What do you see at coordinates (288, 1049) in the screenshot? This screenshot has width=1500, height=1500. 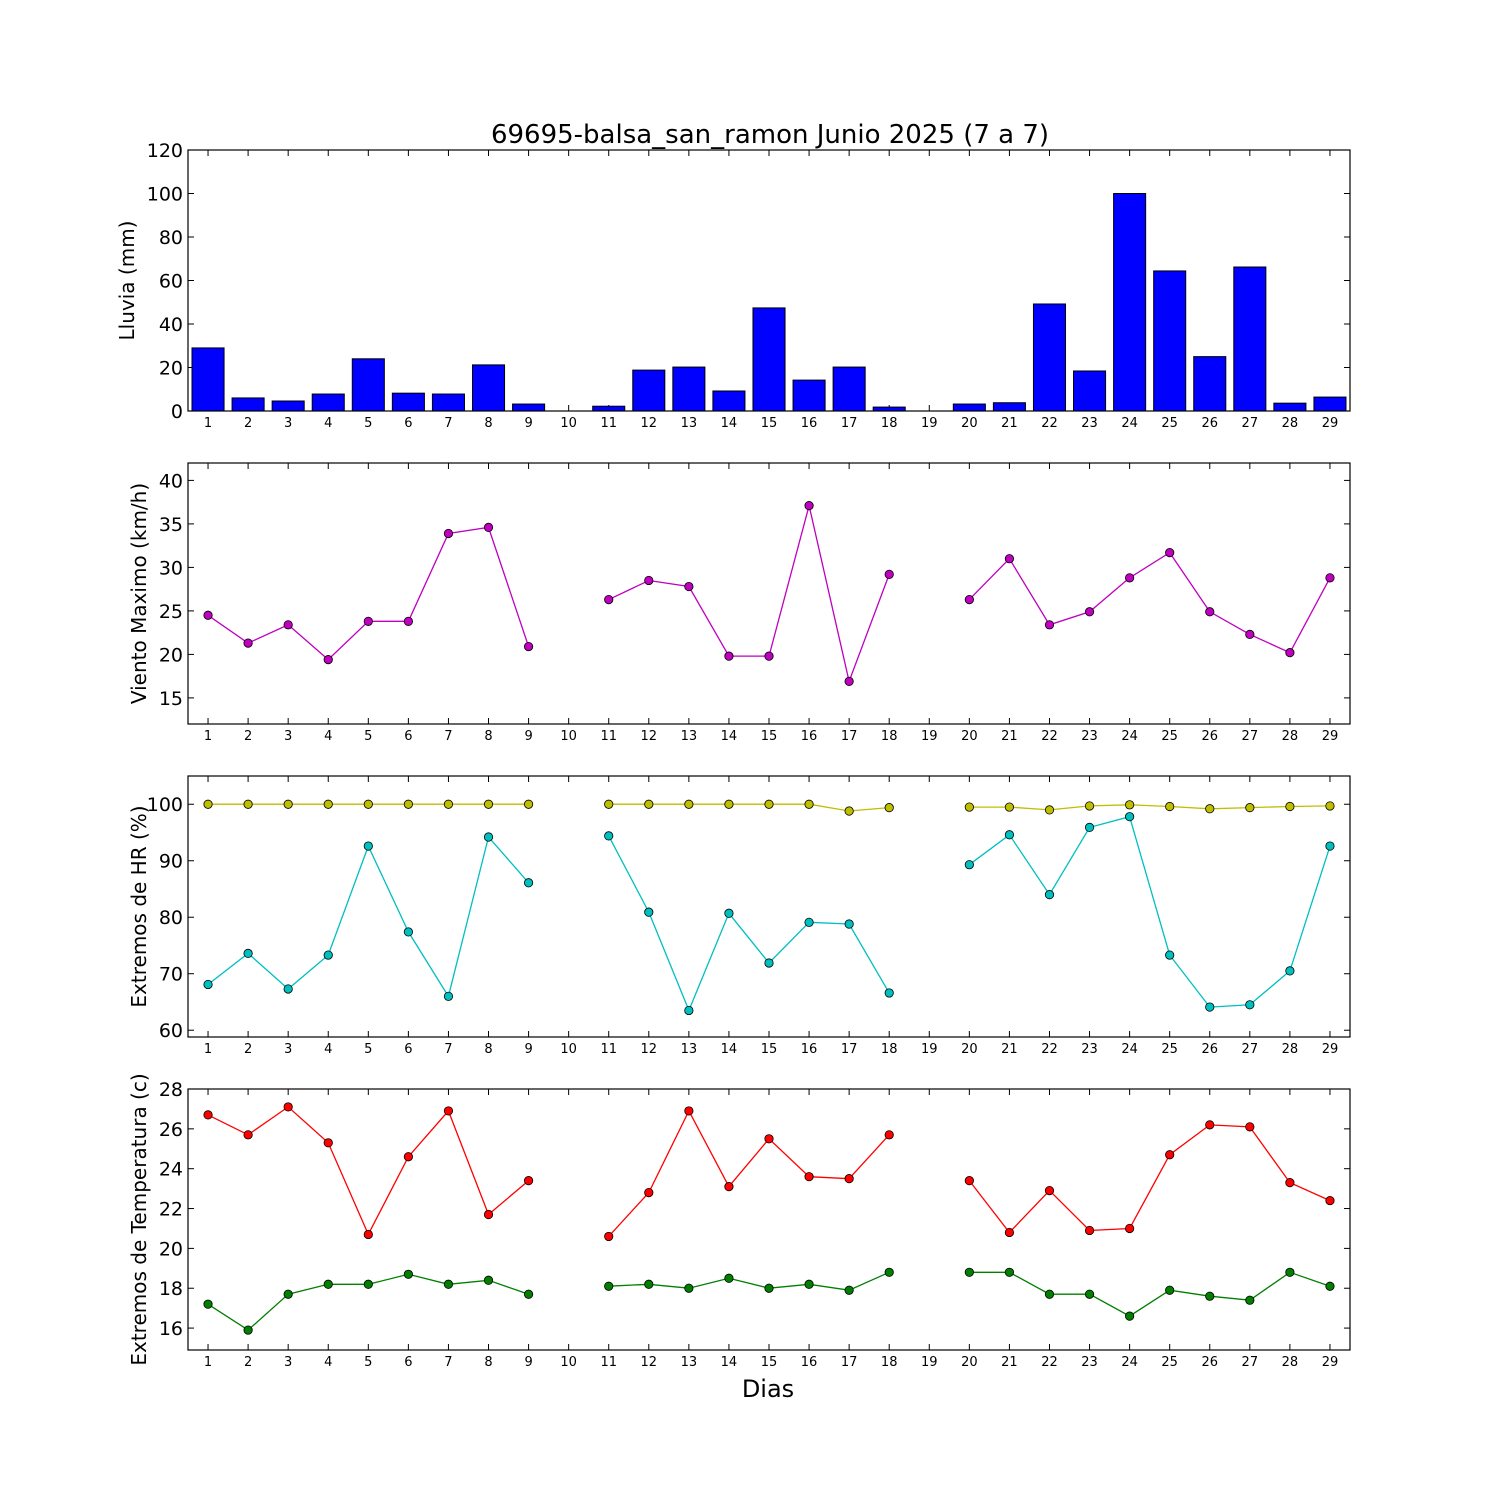 I see `x-tick-label: 3` at bounding box center [288, 1049].